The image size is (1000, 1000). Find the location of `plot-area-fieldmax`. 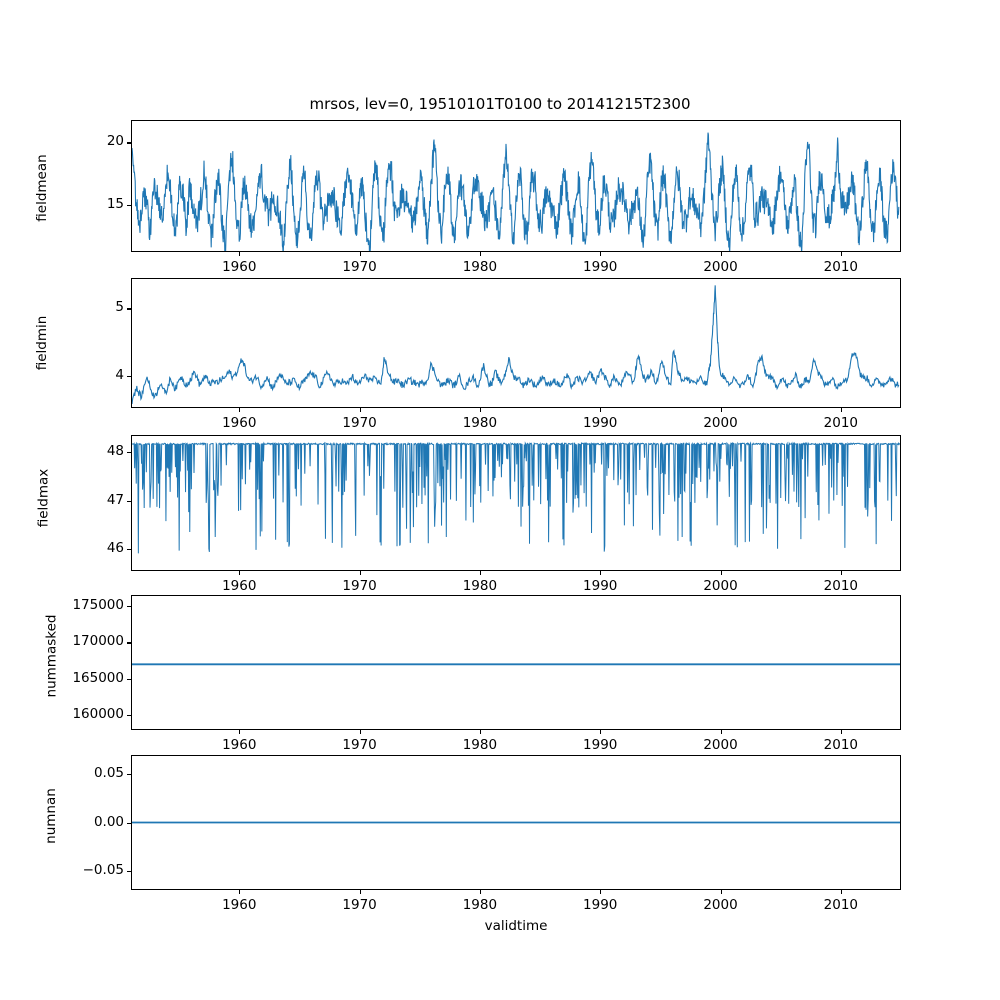

plot-area-fieldmax is located at coordinates (516, 503).